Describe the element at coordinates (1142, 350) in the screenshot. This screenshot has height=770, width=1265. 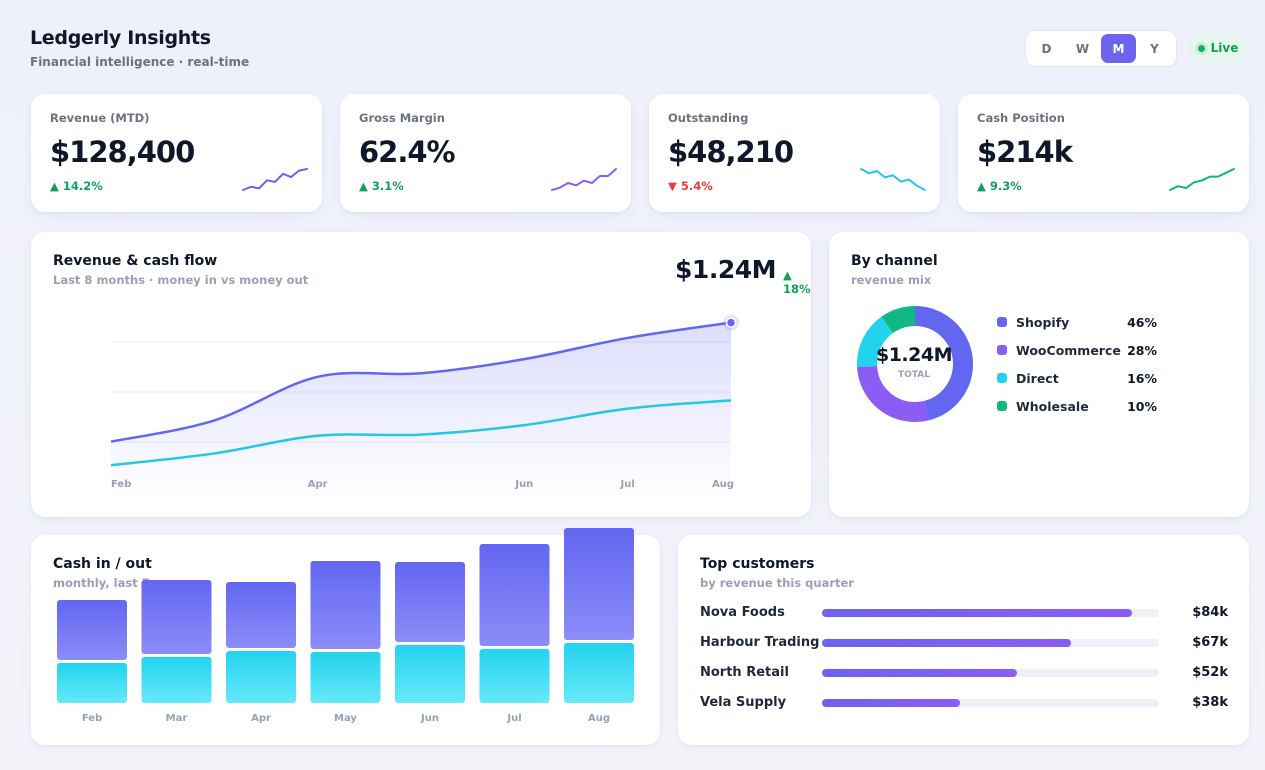
I see `legend-pct: 28%` at that location.